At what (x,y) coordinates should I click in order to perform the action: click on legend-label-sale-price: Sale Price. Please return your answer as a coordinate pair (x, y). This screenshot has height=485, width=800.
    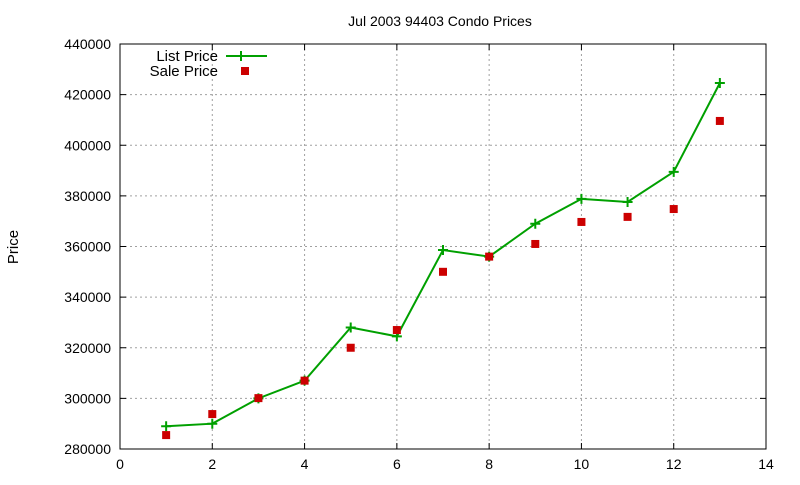
    Looking at the image, I should click on (184, 71).